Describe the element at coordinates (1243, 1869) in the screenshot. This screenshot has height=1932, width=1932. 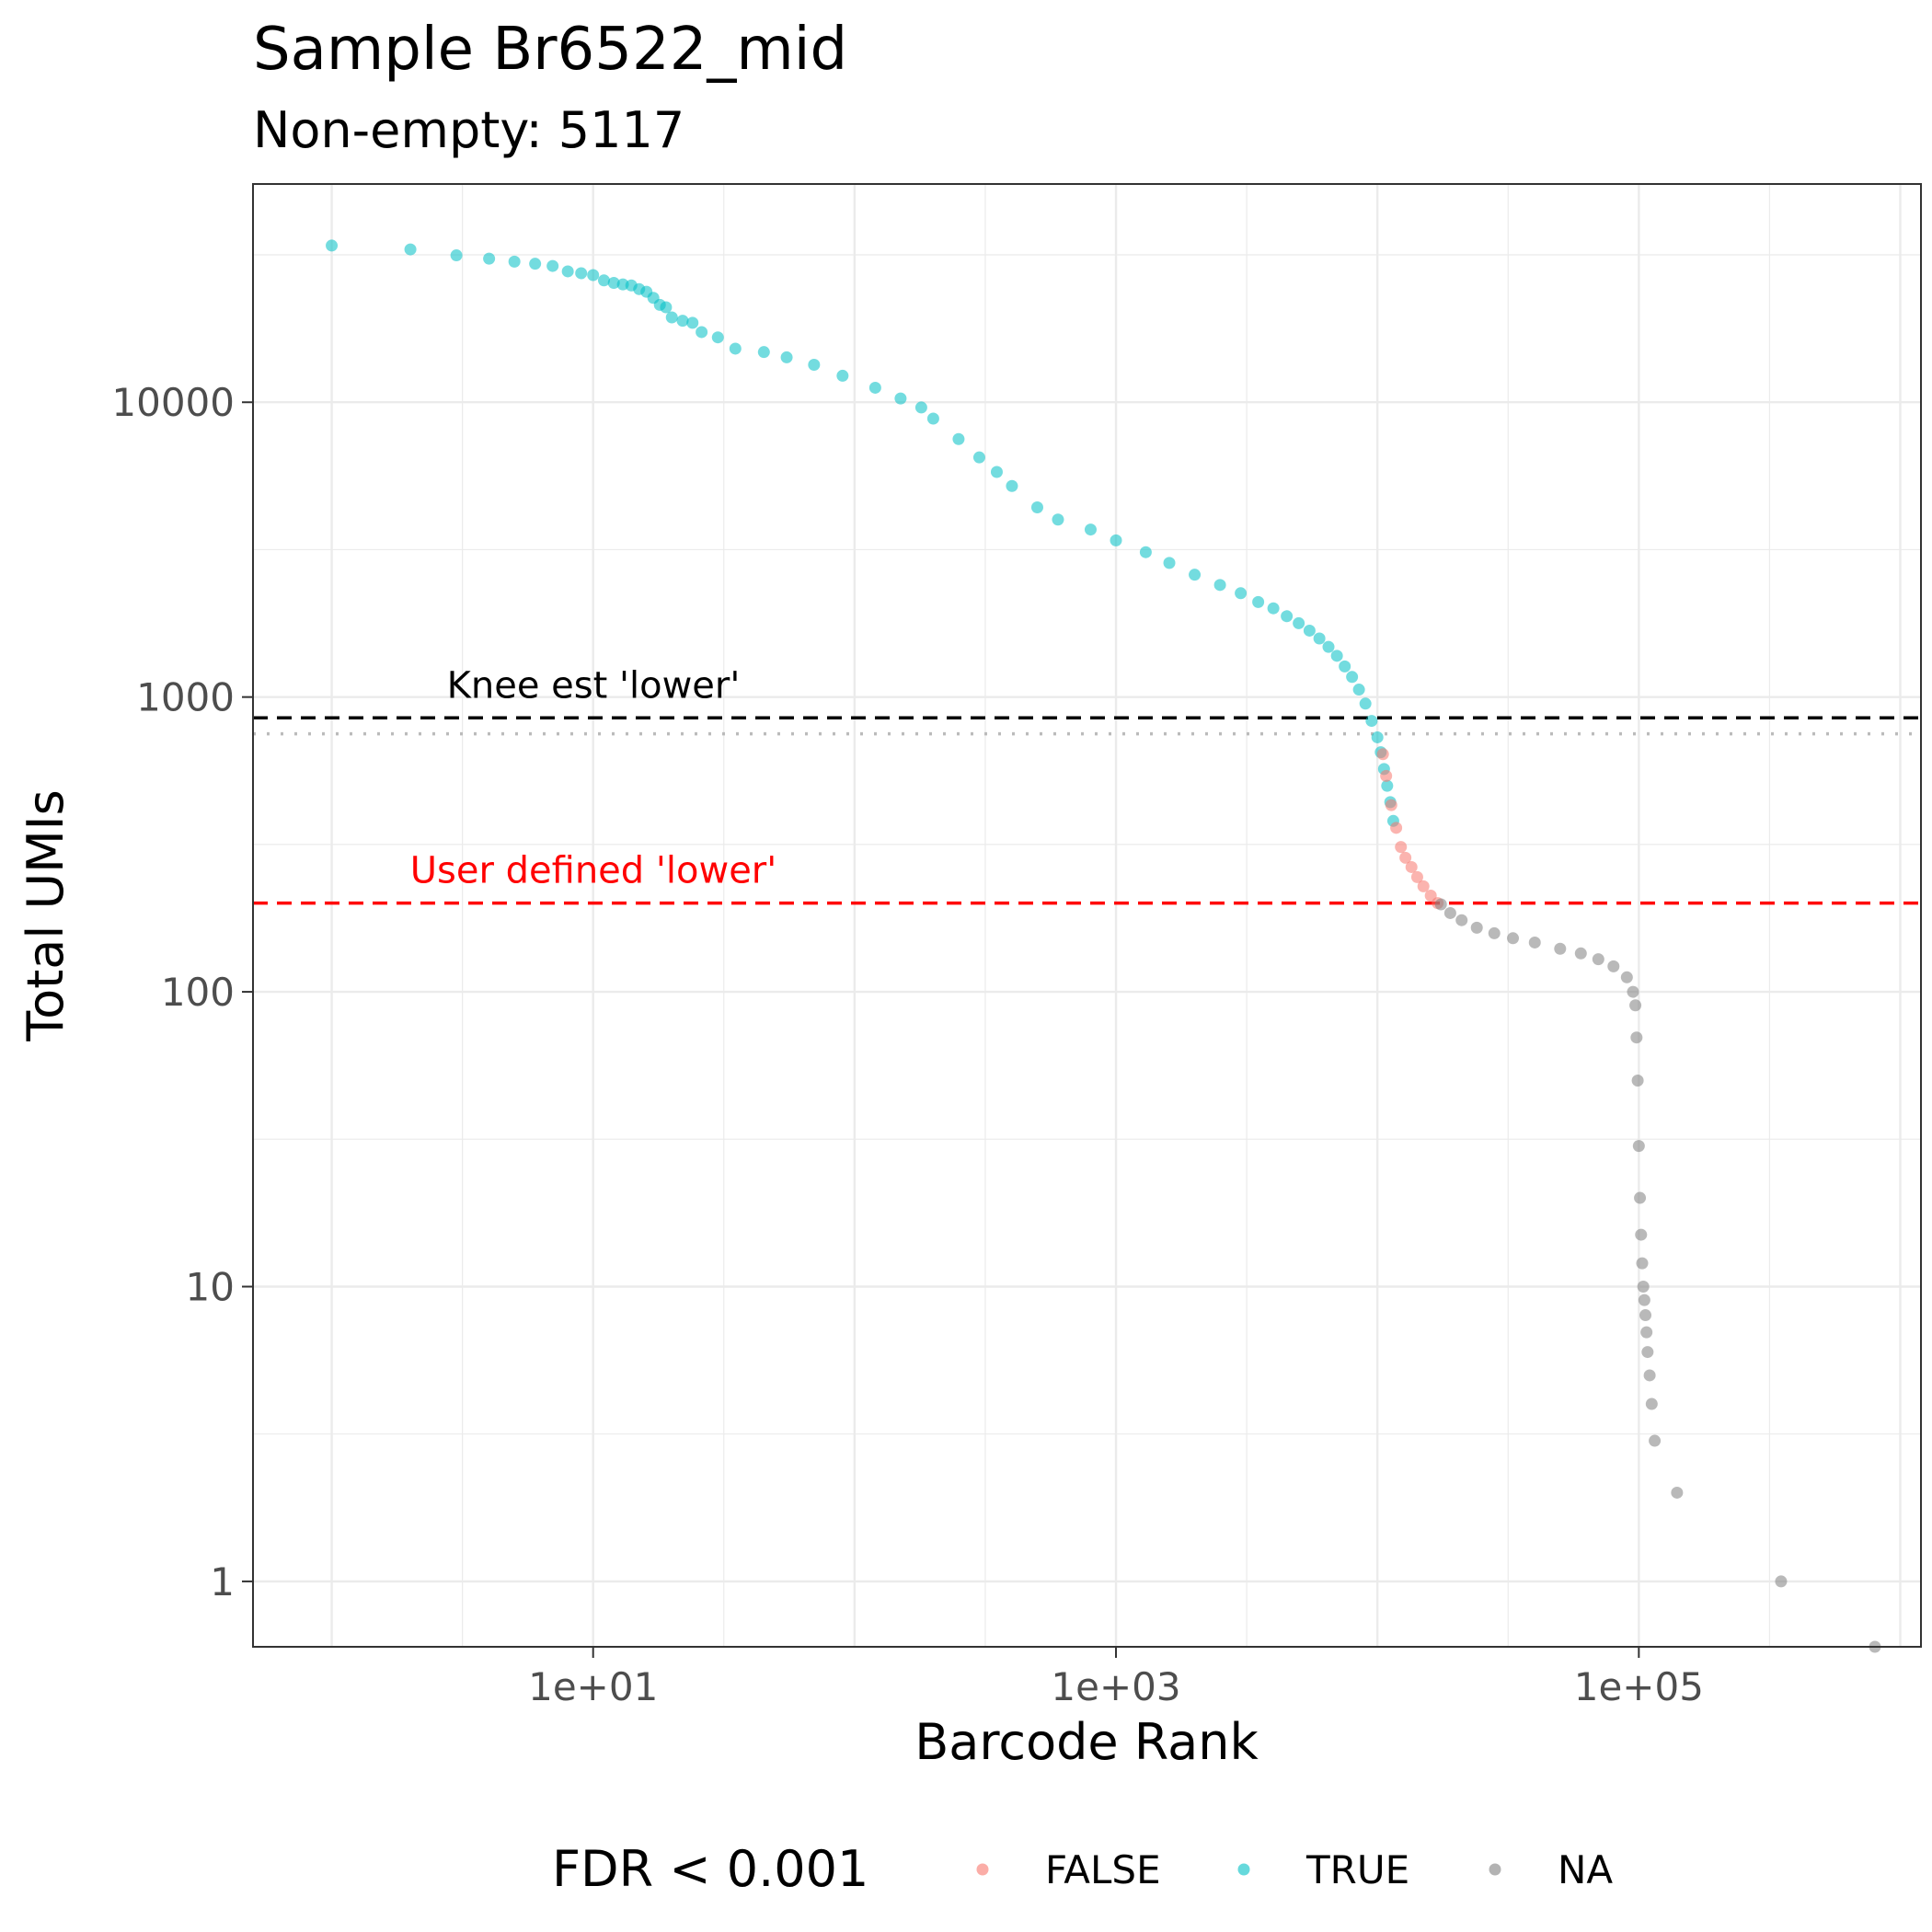
I see `legend-key-true` at that location.